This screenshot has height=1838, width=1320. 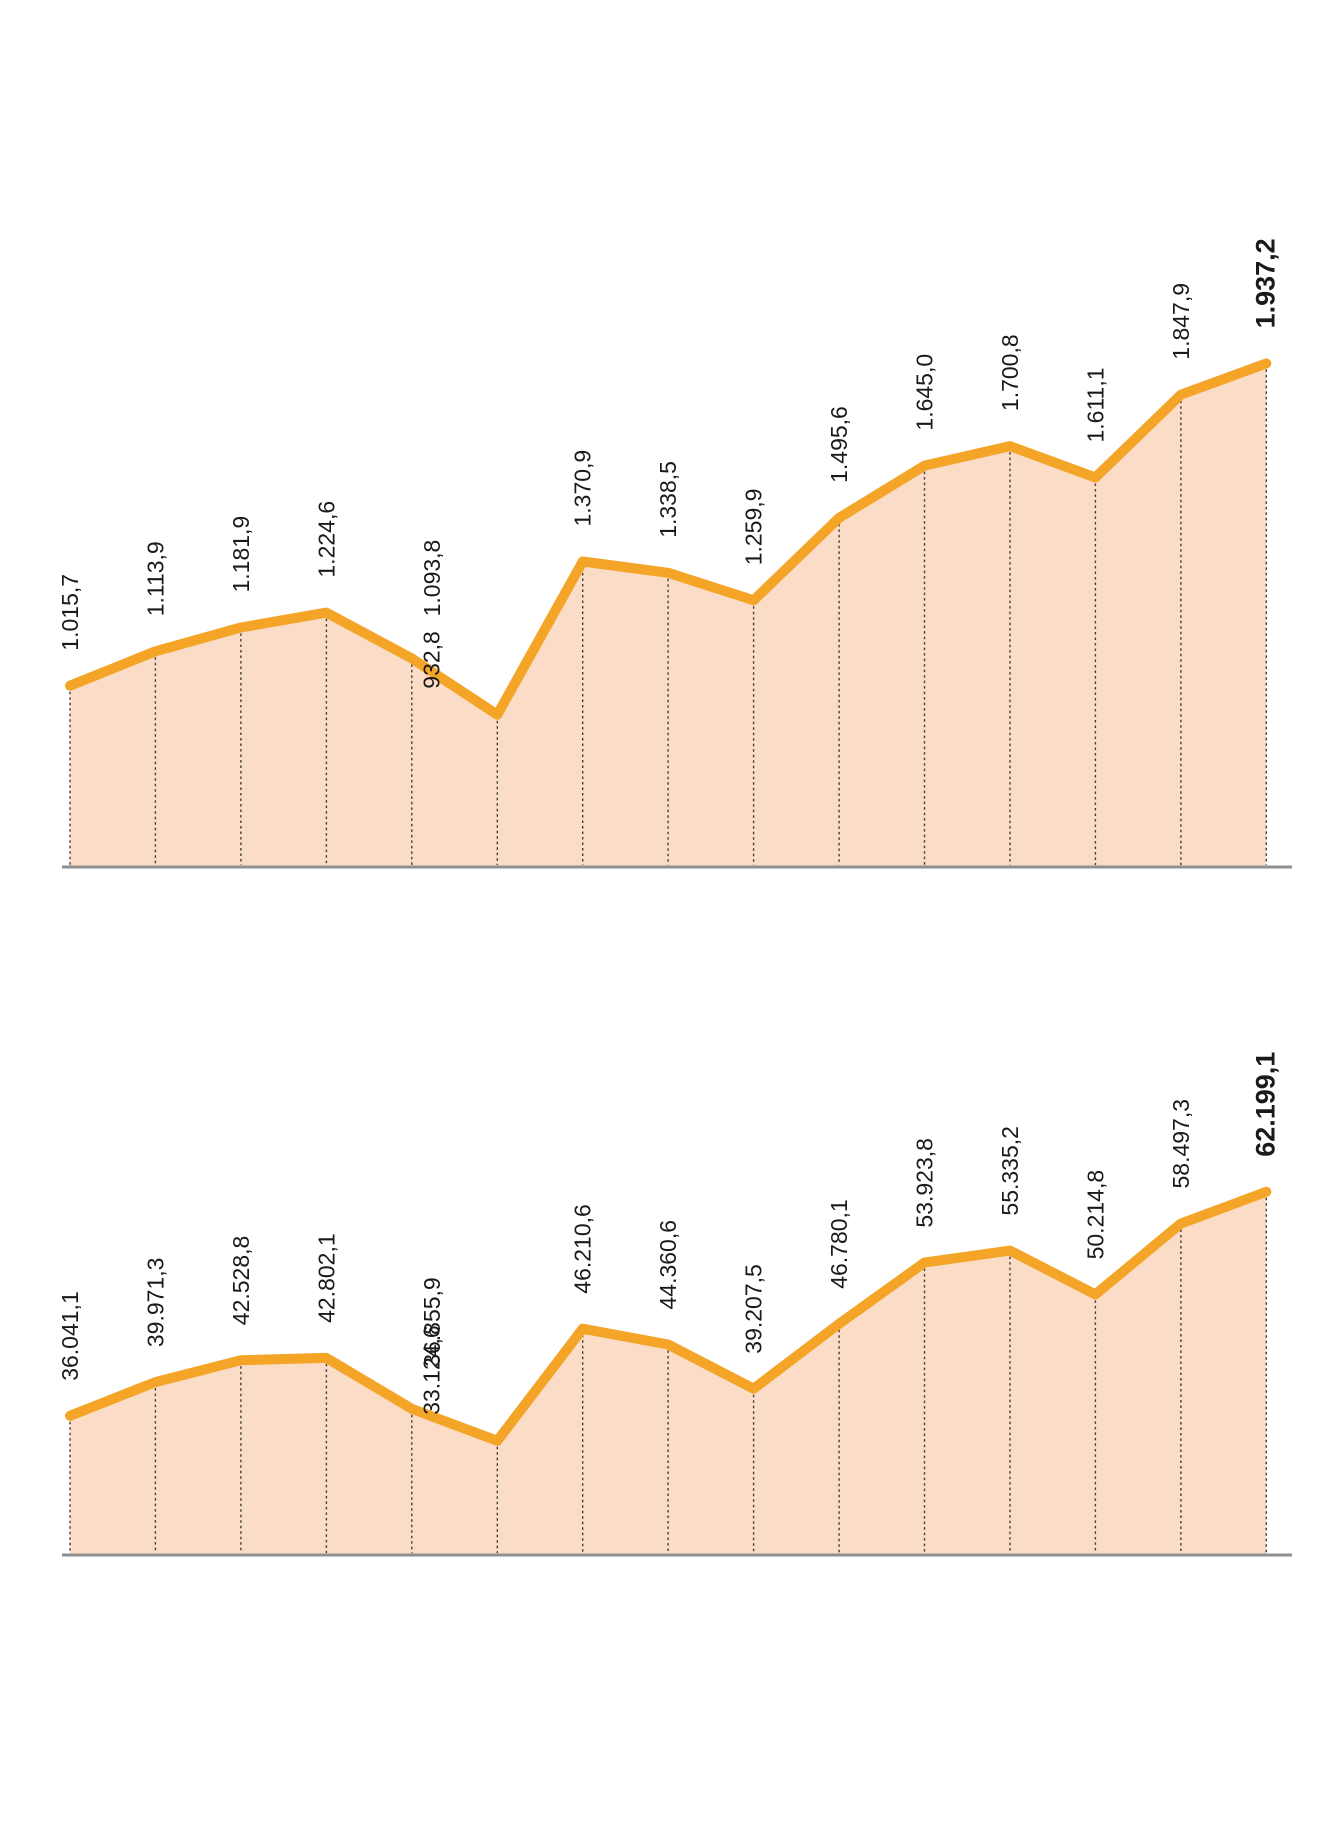 What do you see at coordinates (70, 612) in the screenshot?
I see `value-label: 1.015,7` at bounding box center [70, 612].